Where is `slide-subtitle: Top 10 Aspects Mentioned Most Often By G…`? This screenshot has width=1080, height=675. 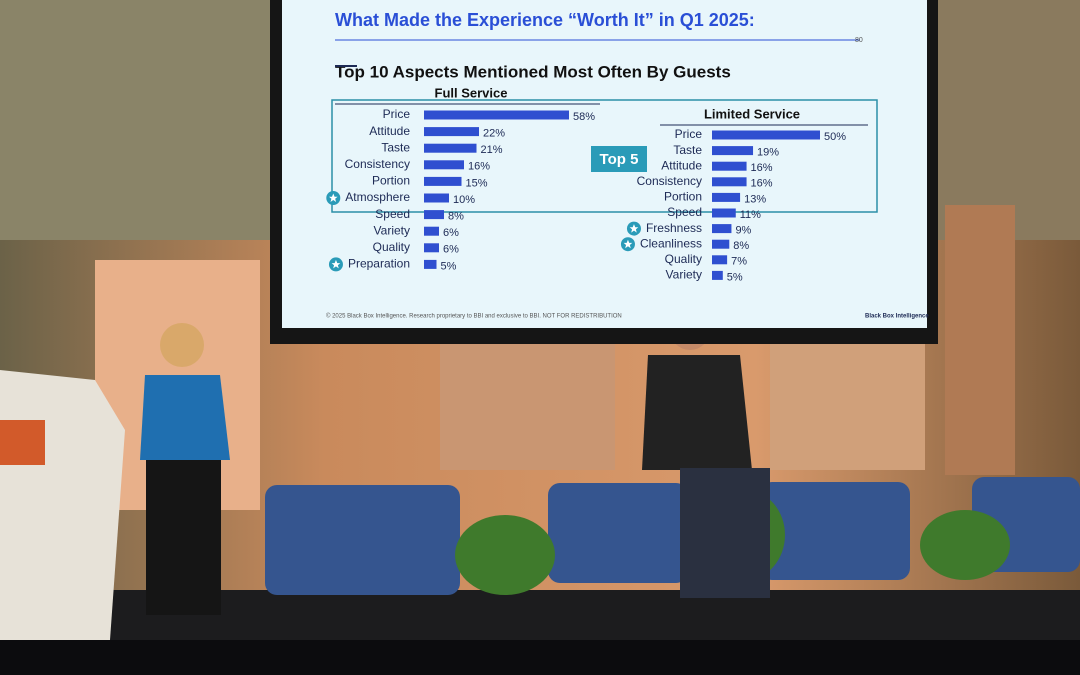
slide-subtitle: Top 10 Aspects Mentioned Most Often By G… is located at coordinates (533, 71).